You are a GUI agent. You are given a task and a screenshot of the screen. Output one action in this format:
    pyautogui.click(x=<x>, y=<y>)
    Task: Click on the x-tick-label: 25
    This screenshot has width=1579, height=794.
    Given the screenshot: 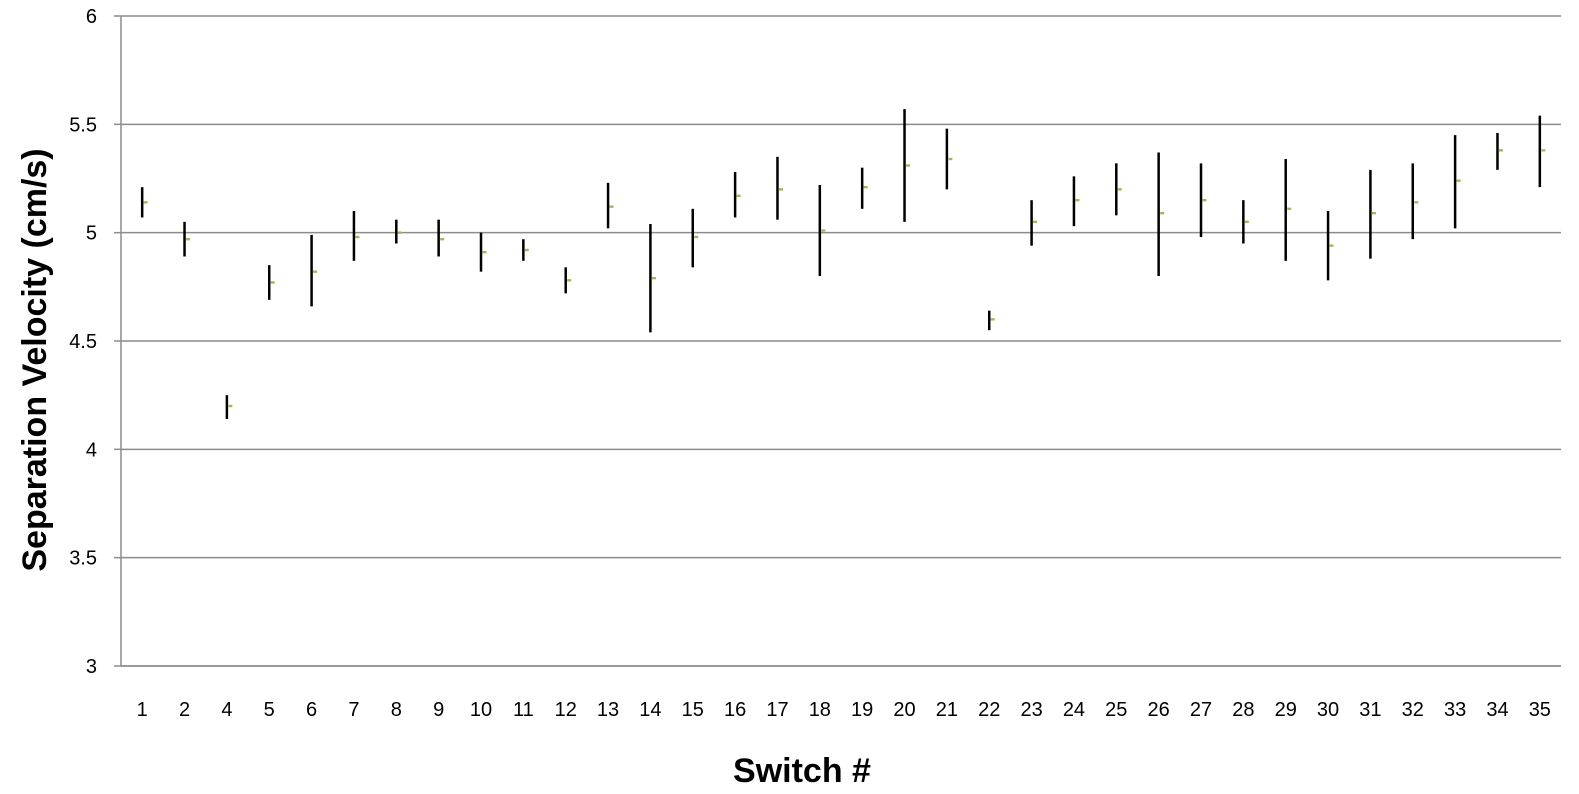 What is the action you would take?
    pyautogui.click(x=1116, y=710)
    